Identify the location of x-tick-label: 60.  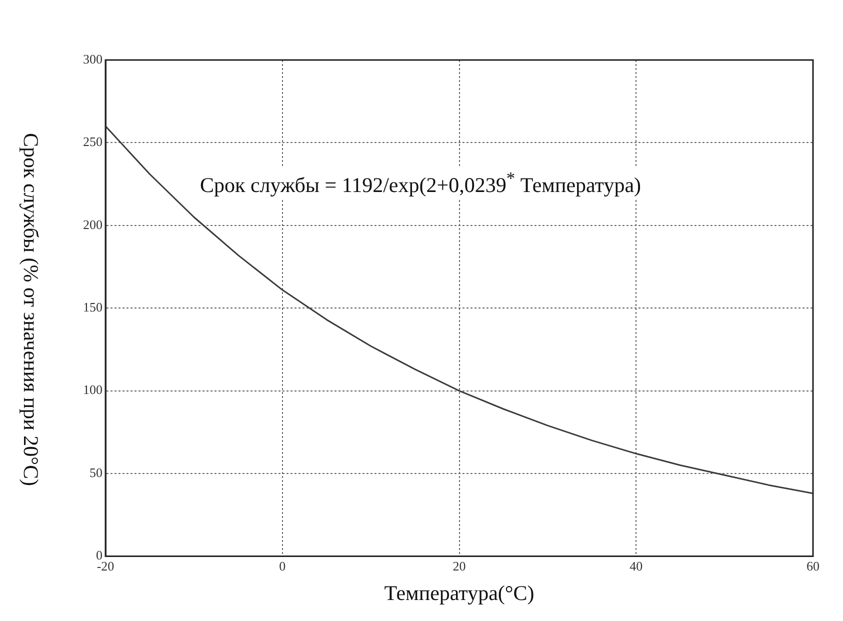
(813, 566).